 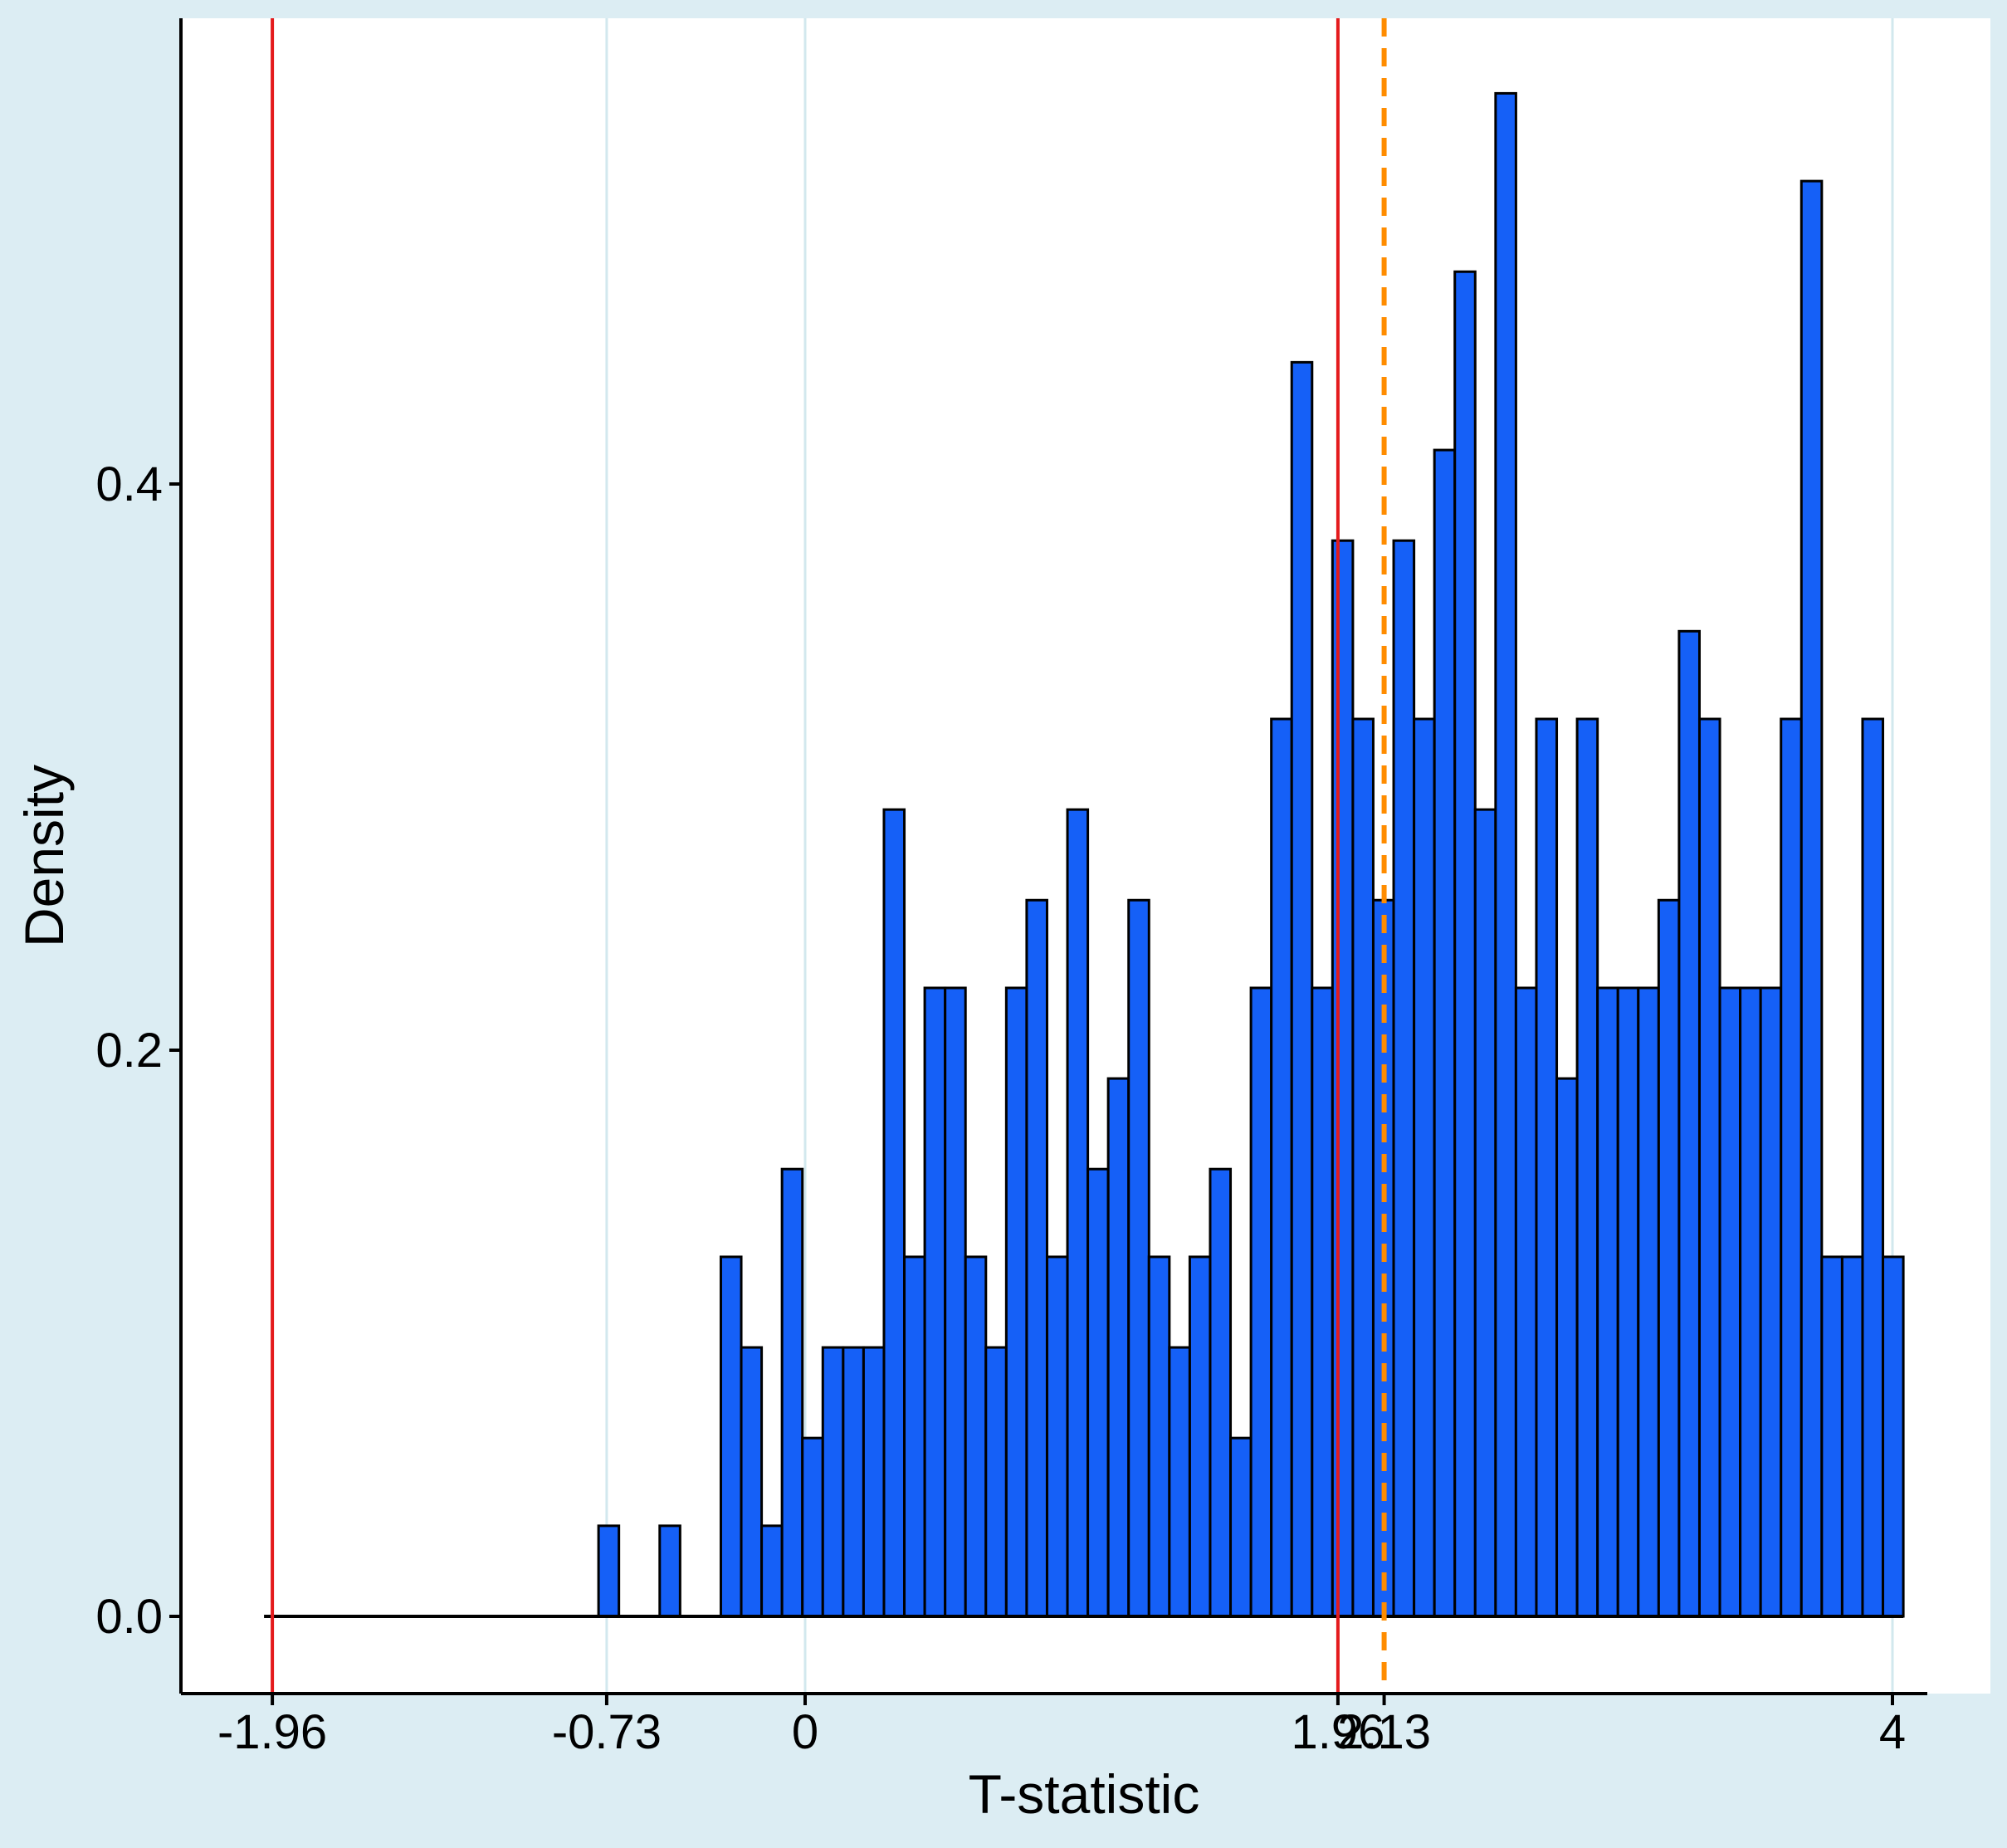 What do you see at coordinates (805, 1732) in the screenshot?
I see `x-tick-label: 0` at bounding box center [805, 1732].